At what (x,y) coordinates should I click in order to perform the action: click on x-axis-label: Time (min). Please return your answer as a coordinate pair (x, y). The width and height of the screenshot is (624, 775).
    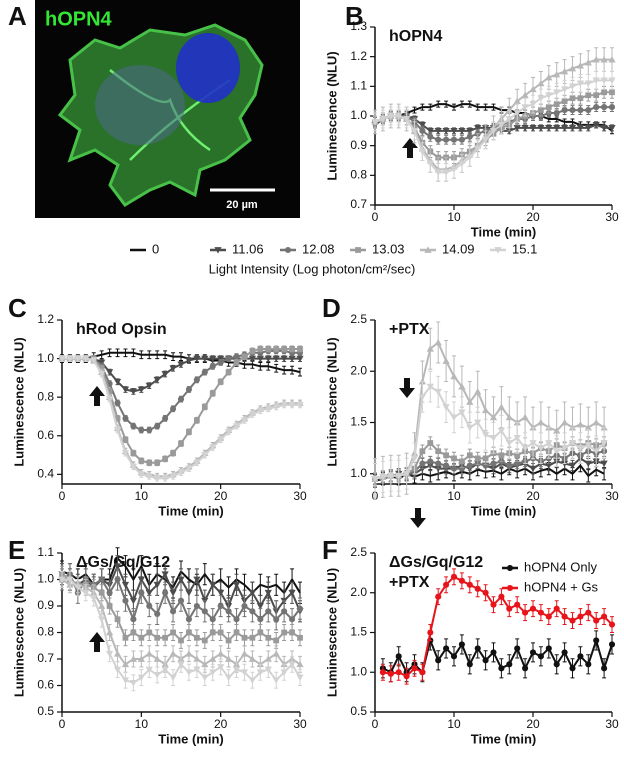
    Looking at the image, I should click on (504, 738).